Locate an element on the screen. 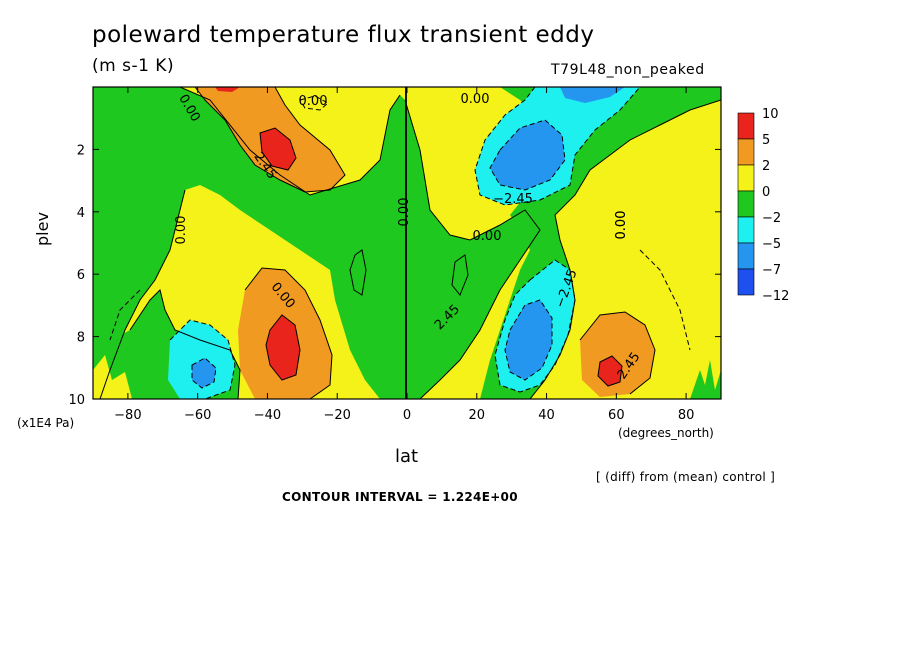 The height and width of the screenshot is (654, 904). colorbar-label: −2 is located at coordinates (771, 218).